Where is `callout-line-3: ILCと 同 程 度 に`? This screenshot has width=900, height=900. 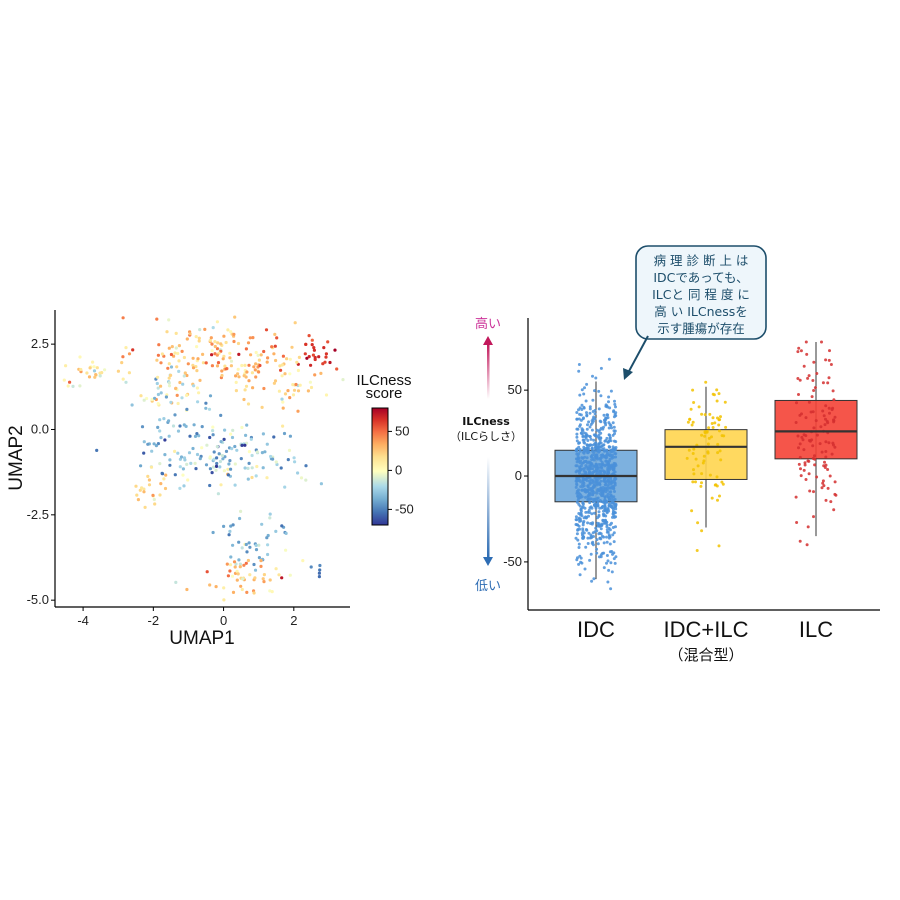
callout-line-3: ILCと 同 程 度 に is located at coordinates (701, 294).